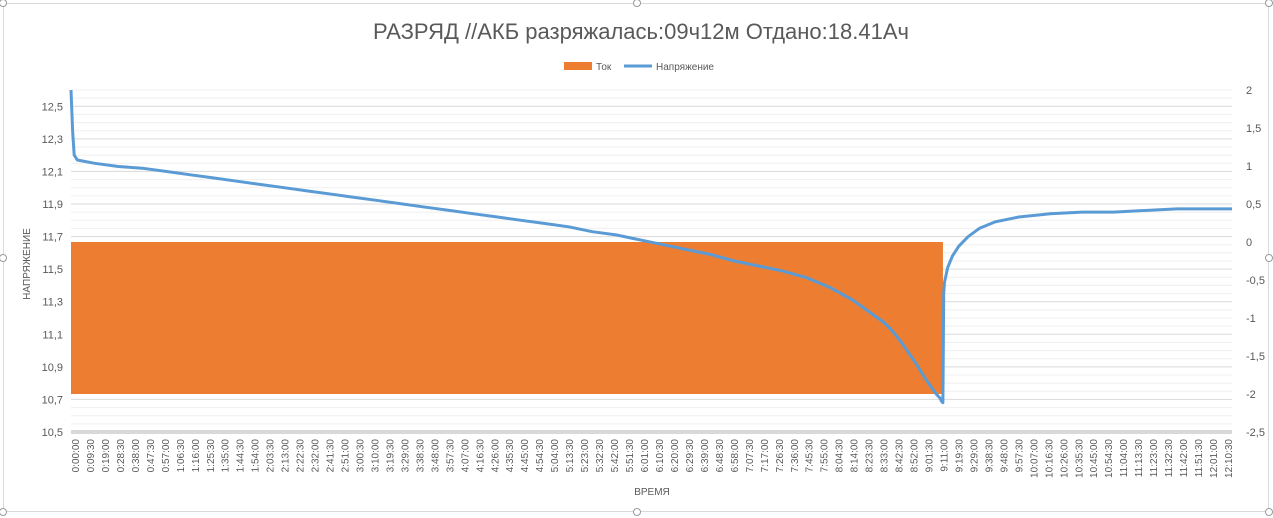 Image resolution: width=1273 pixels, height=518 pixels. I want to click on x-tick-label: 5:13:30, so click(570, 456).